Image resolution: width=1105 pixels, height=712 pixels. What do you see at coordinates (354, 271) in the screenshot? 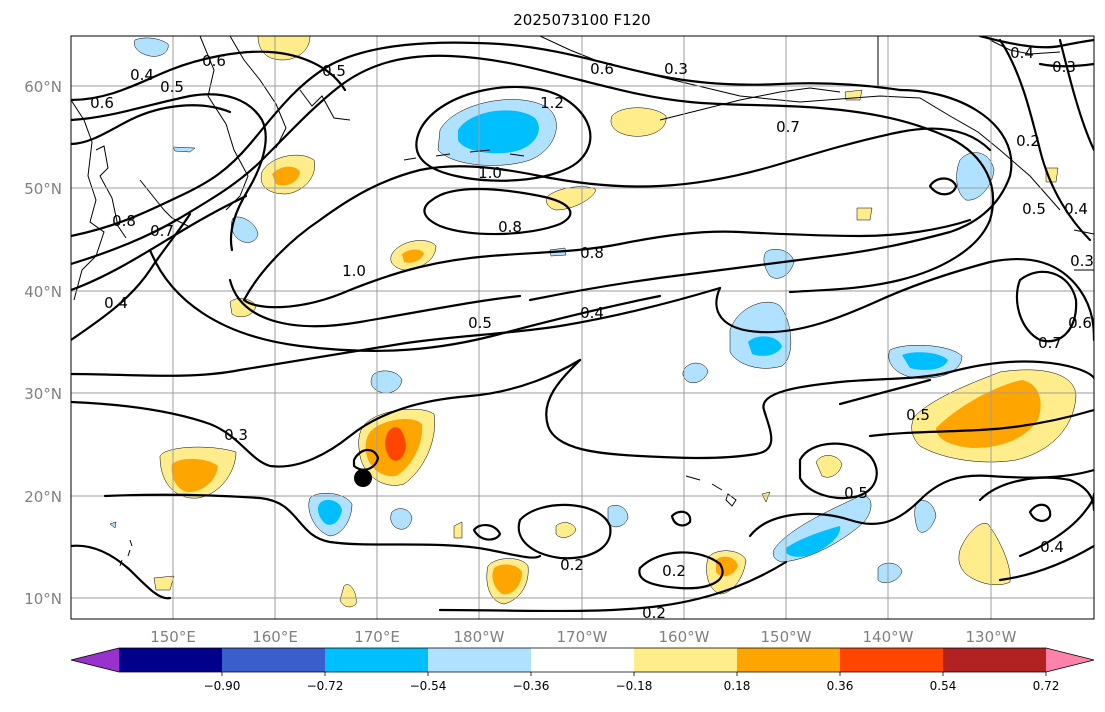
I see `contour-label: 1.0` at bounding box center [354, 271].